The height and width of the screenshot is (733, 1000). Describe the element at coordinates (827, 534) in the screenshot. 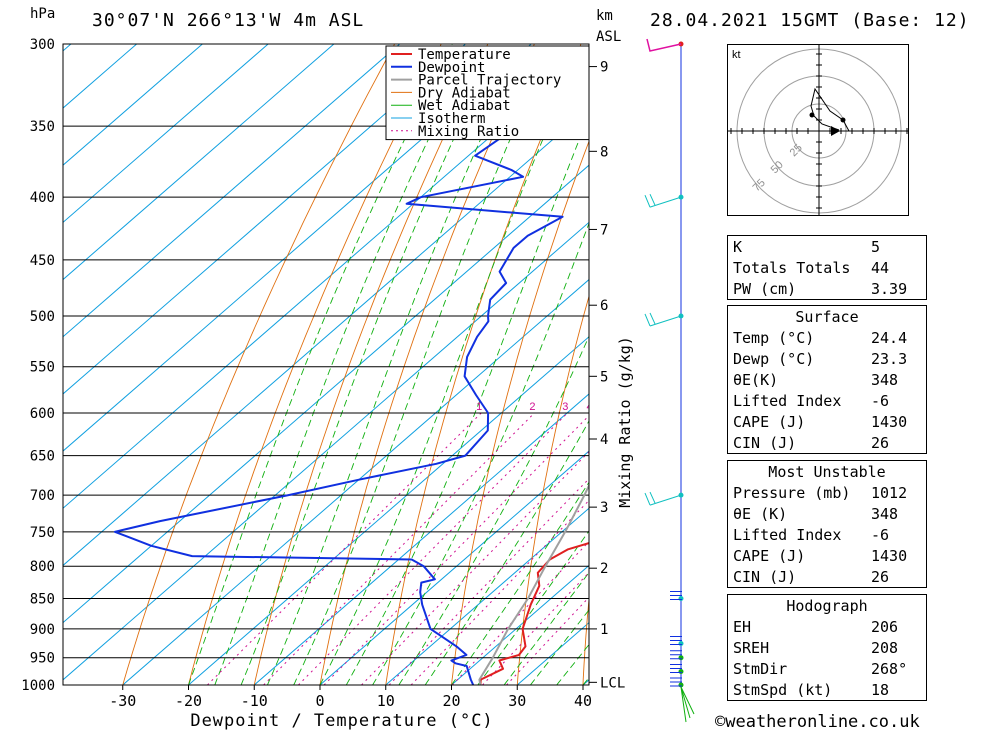

I see `table-row: Lifted Index -6` at that location.